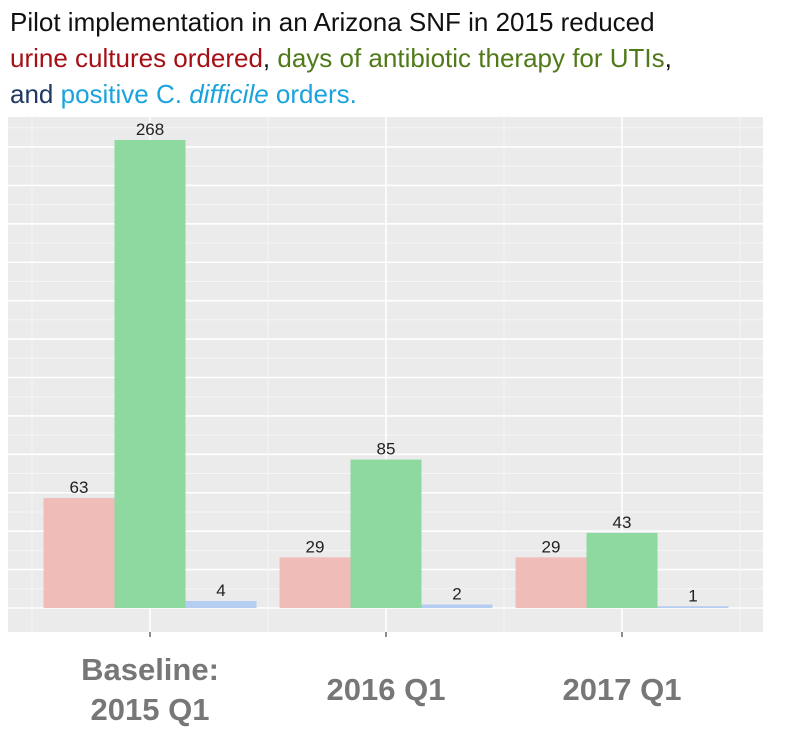 Image resolution: width=800 pixels, height=735 pixels. Describe the element at coordinates (150, 689) in the screenshot. I see `x-tick-label-0: Baseline: 2015 Q1` at that location.